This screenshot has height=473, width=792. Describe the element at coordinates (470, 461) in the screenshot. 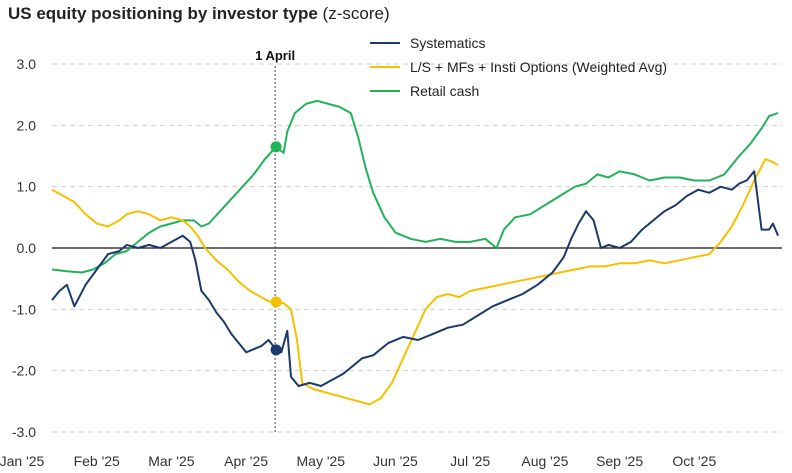

I see `x-tick-label: Jul '25` at that location.